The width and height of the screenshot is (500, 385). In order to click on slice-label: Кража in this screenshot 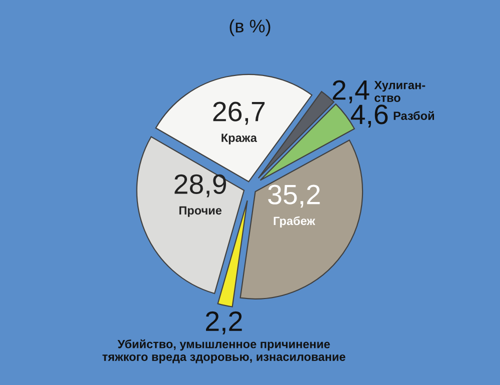, I will do `click(240, 139)`.